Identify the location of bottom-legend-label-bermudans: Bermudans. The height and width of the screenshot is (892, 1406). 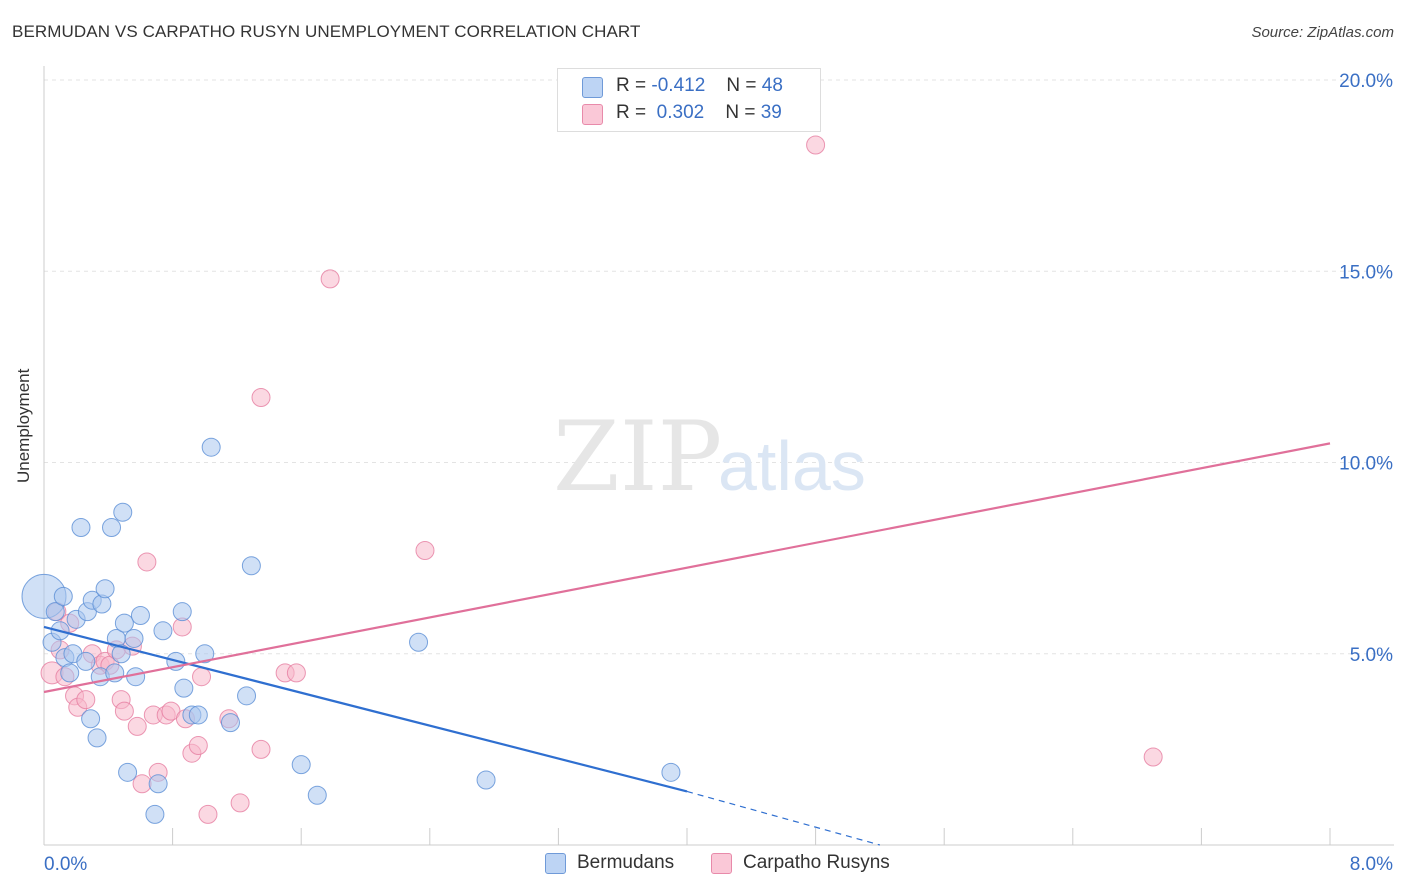
(626, 862).